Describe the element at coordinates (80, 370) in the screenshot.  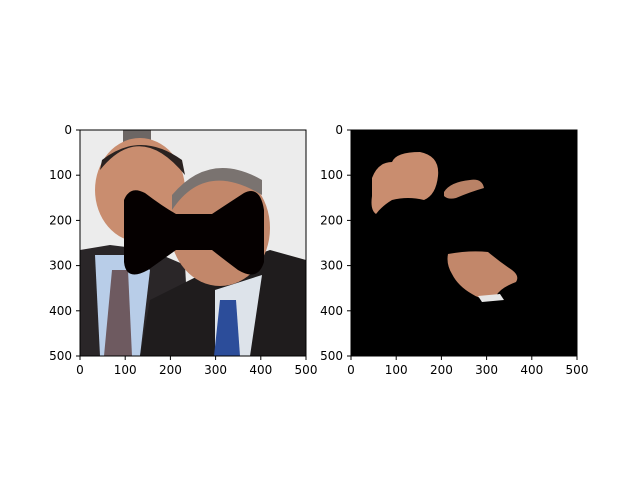
I see `left-x-tick-0: 0` at that location.